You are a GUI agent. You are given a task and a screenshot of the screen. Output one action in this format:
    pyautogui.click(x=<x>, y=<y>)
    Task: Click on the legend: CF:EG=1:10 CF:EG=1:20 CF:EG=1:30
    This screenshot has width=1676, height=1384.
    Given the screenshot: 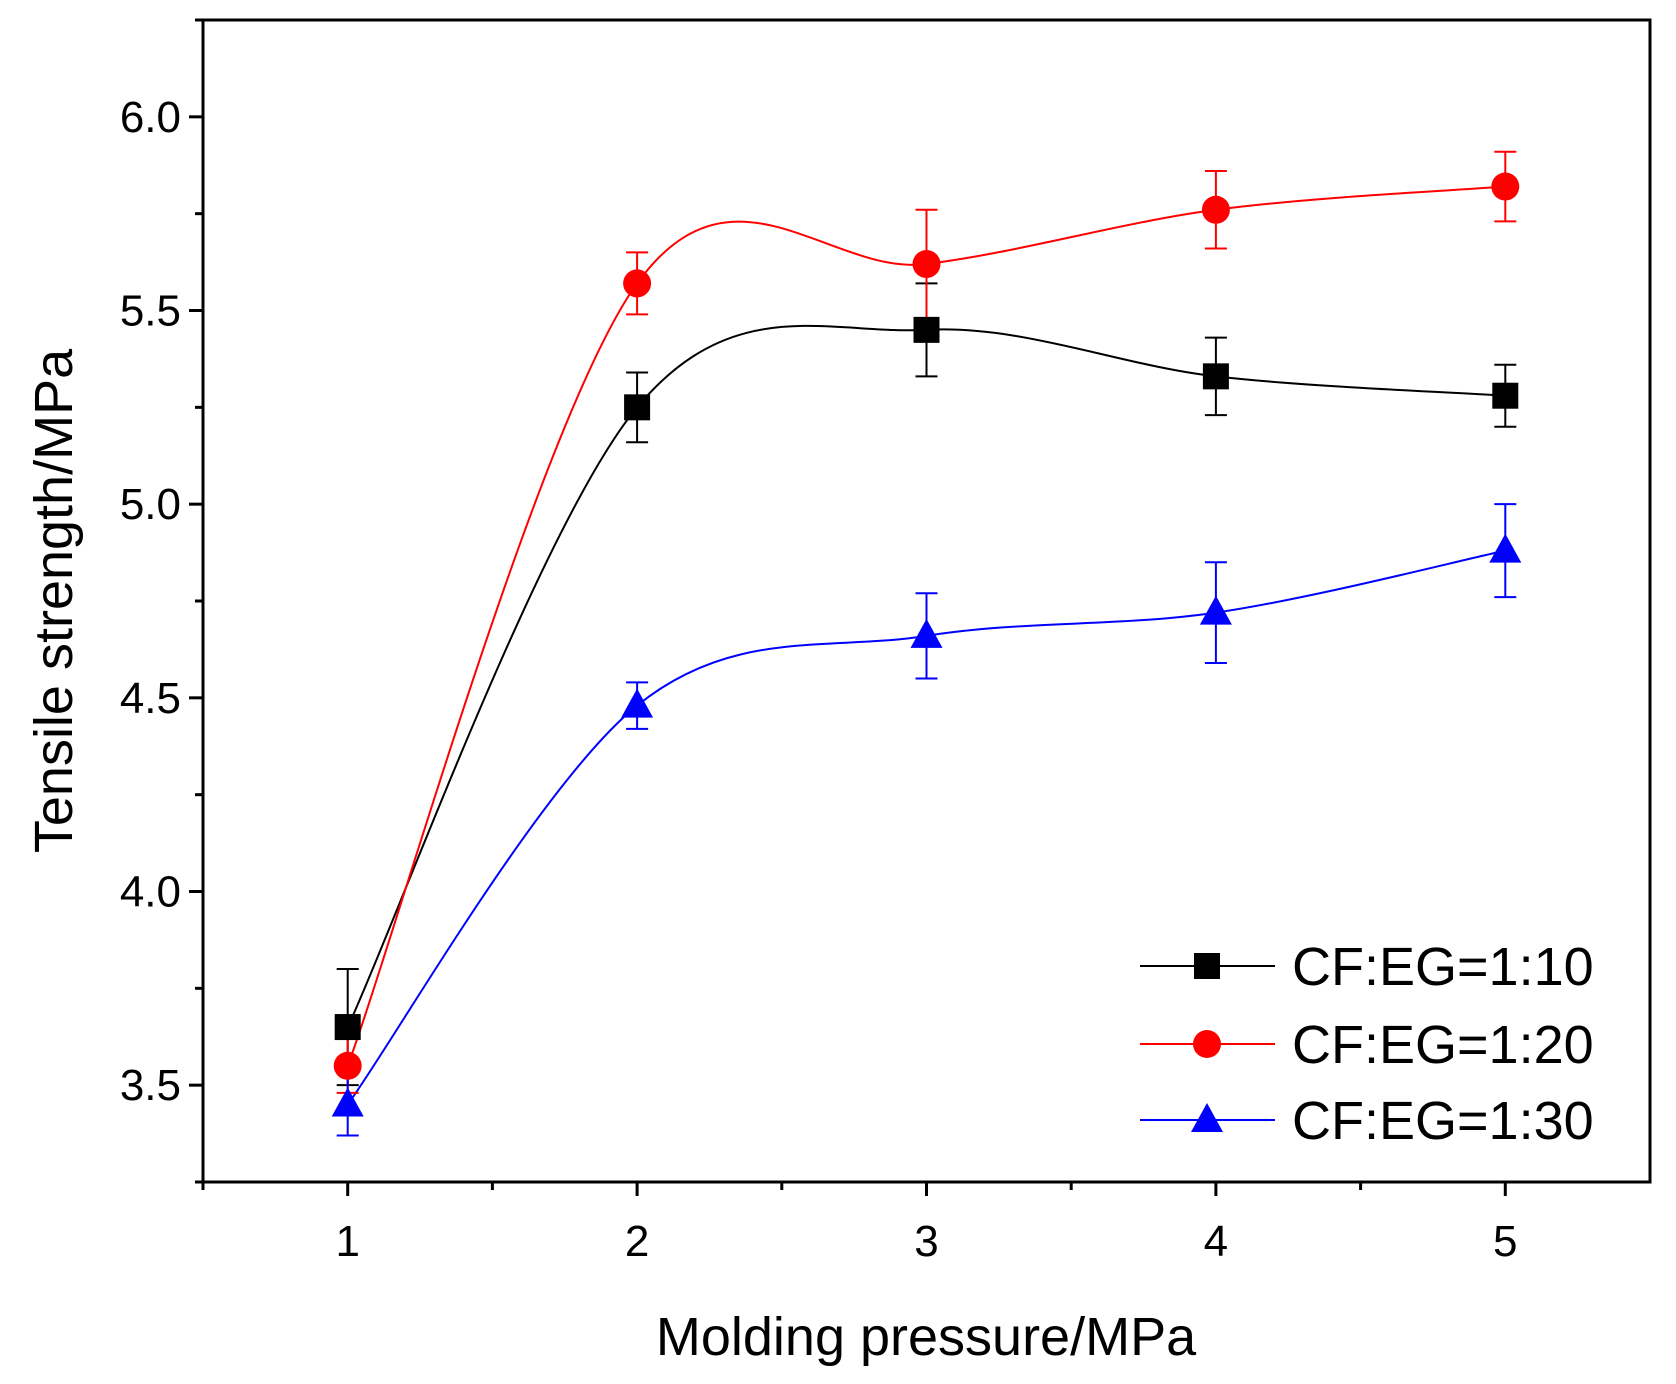 What is the action you would take?
    pyautogui.click(x=1367, y=1044)
    